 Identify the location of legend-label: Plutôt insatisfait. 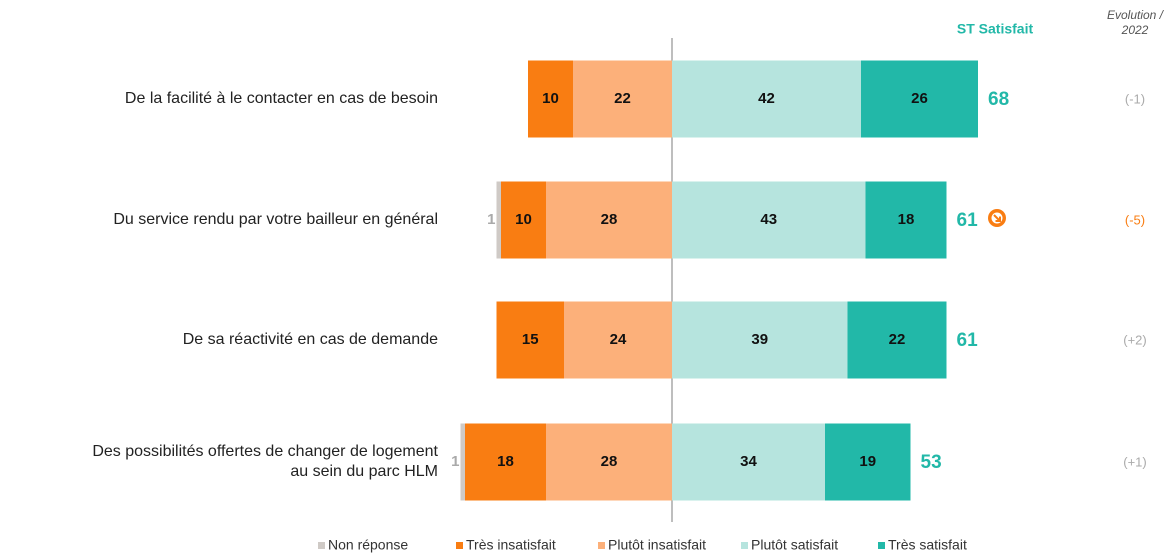
(657, 545).